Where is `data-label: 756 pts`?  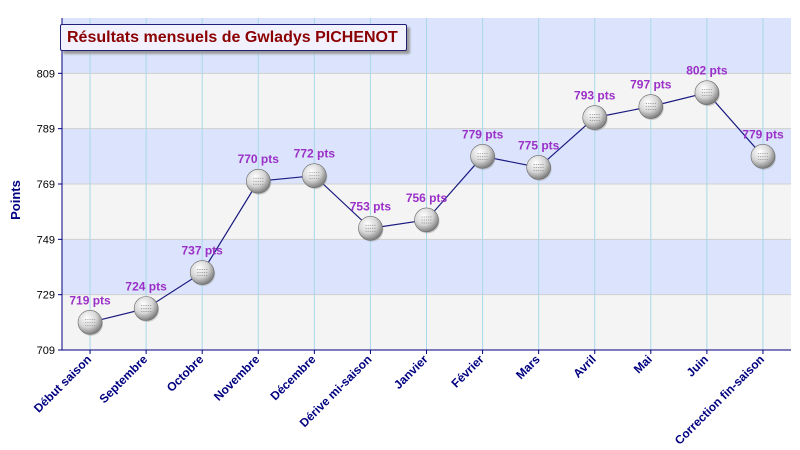
data-label: 756 pts is located at coordinates (427, 198).